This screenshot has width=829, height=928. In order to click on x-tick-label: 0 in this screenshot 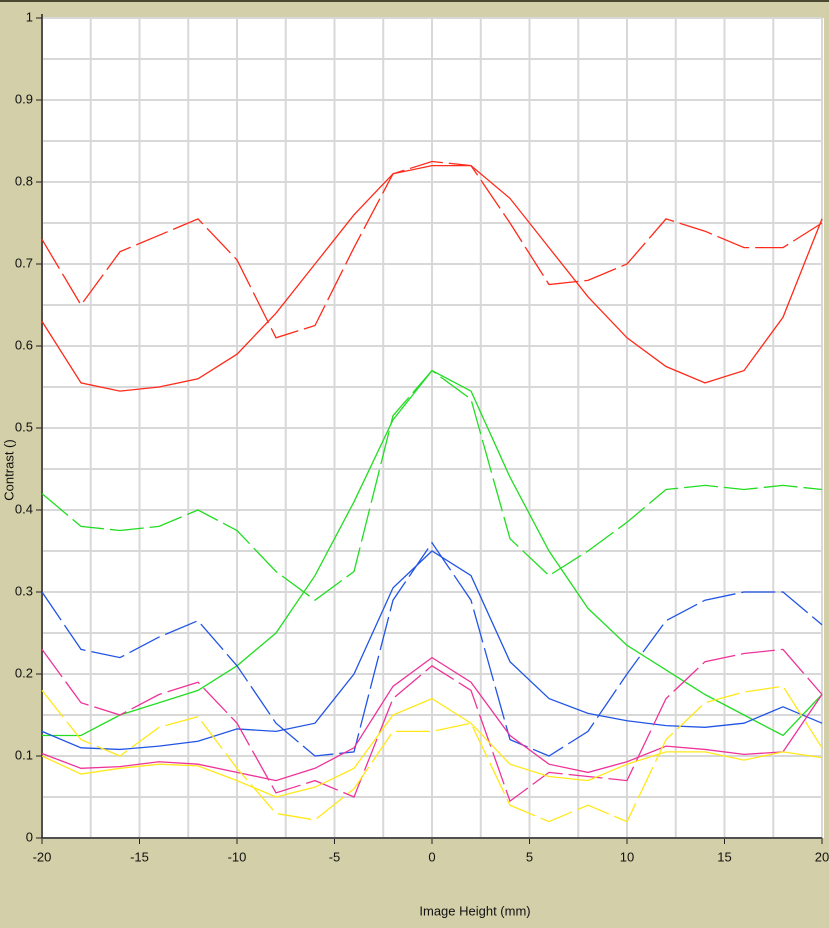, I will do `click(431, 856)`.